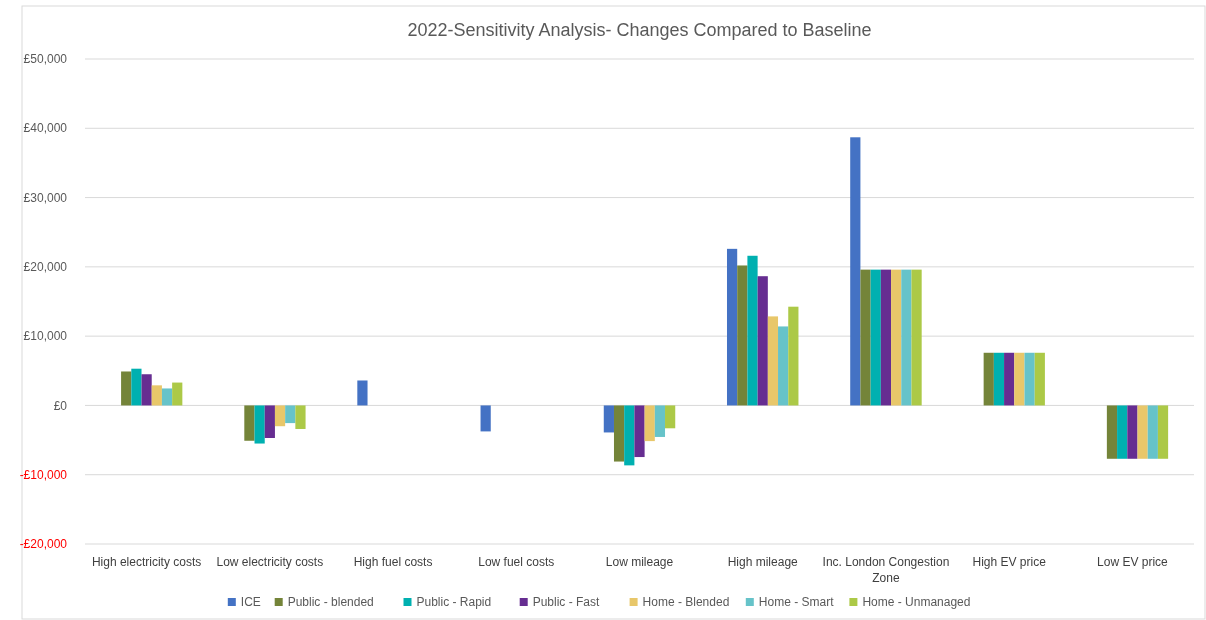  What do you see at coordinates (516, 562) in the screenshot?
I see `x-tick-label: Low fuel costs` at bounding box center [516, 562].